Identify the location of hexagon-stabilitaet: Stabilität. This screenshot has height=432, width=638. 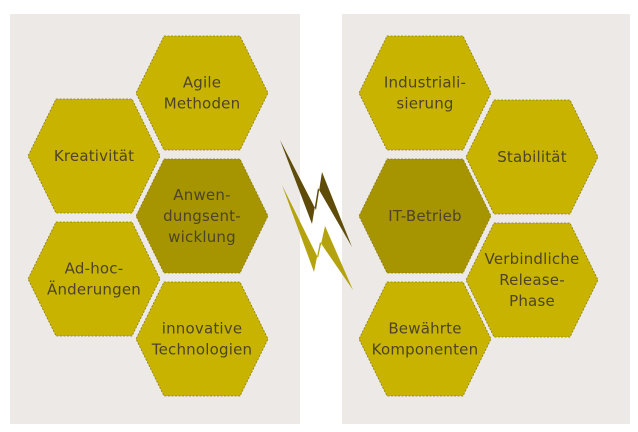
(532, 157).